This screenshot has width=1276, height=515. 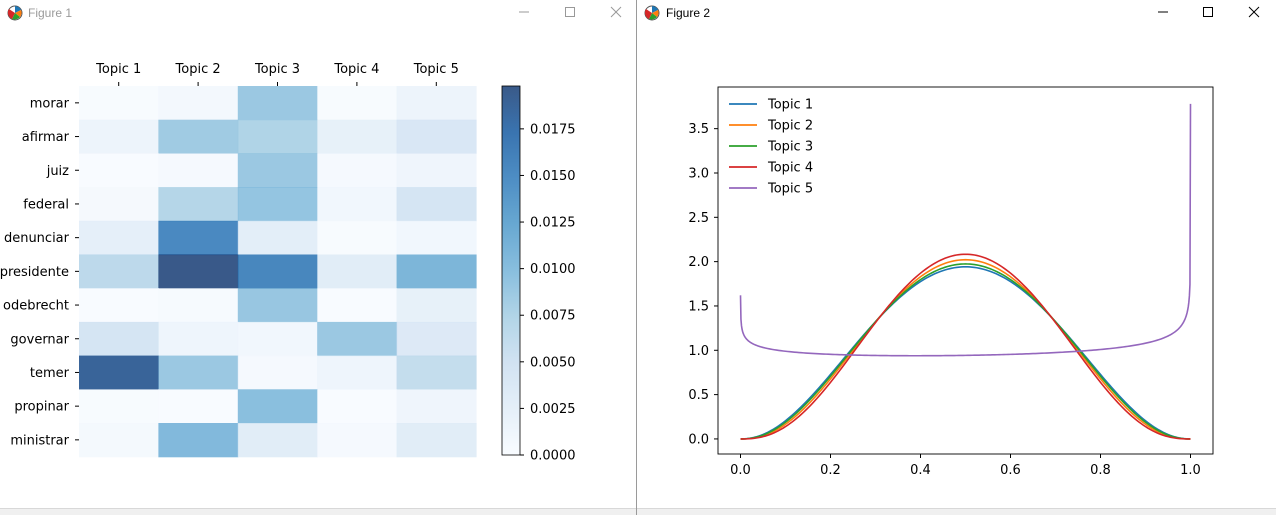 I want to click on colorbar-tick-label: 0.0000, so click(x=553, y=456).